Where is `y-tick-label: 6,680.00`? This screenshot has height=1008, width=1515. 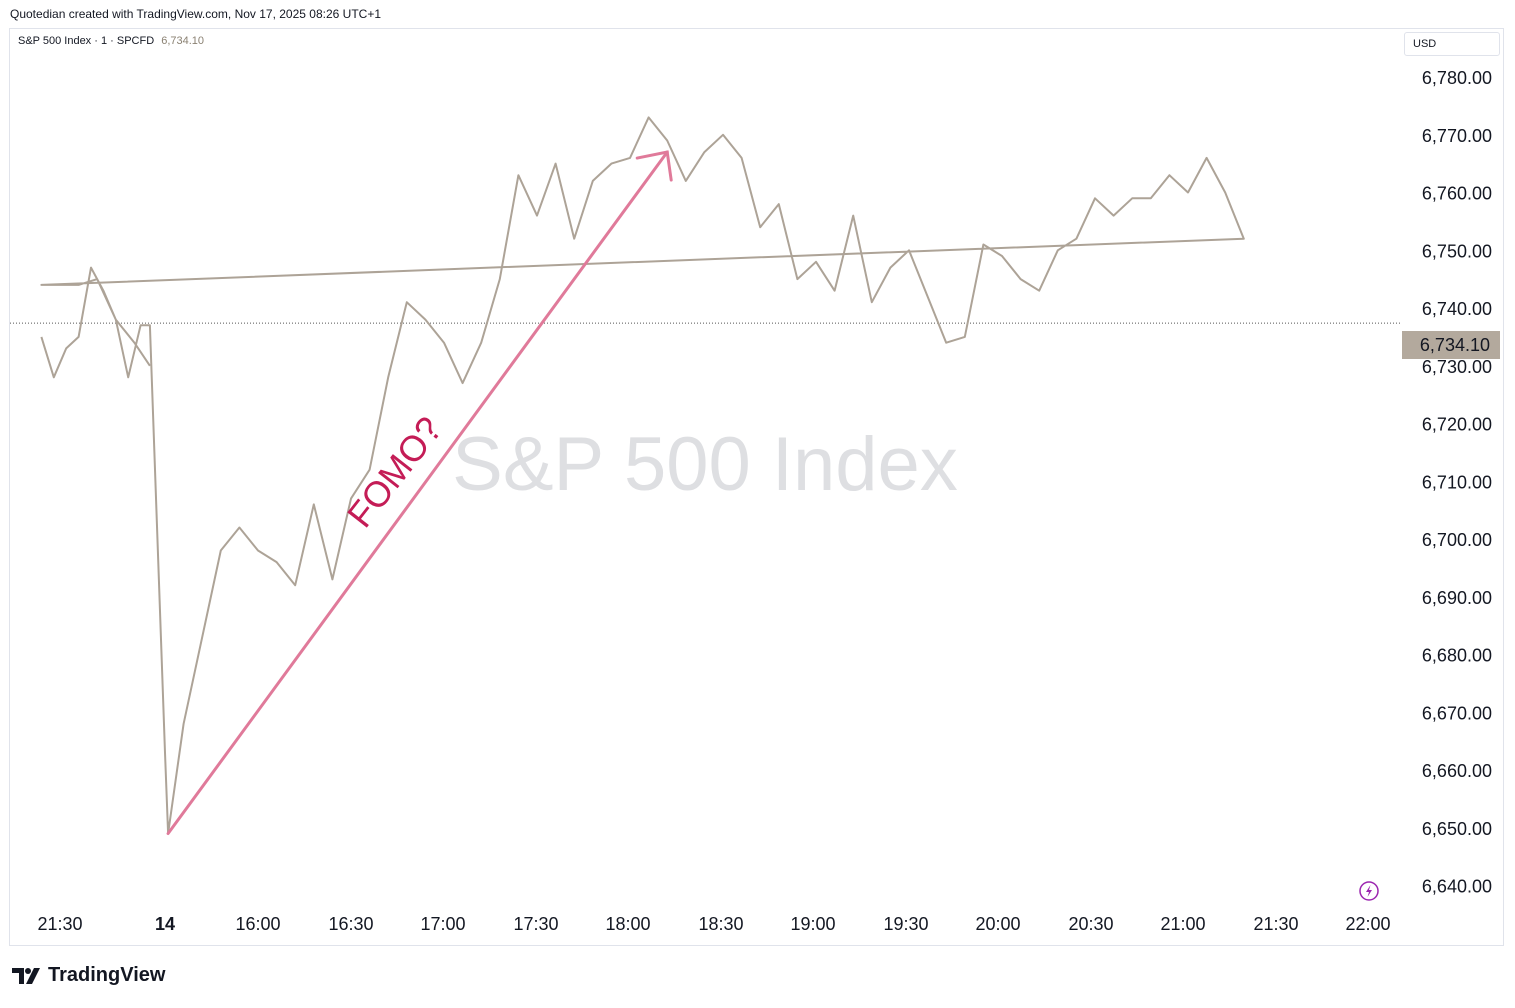
y-tick-label: 6,680.00 is located at coordinates (1457, 656).